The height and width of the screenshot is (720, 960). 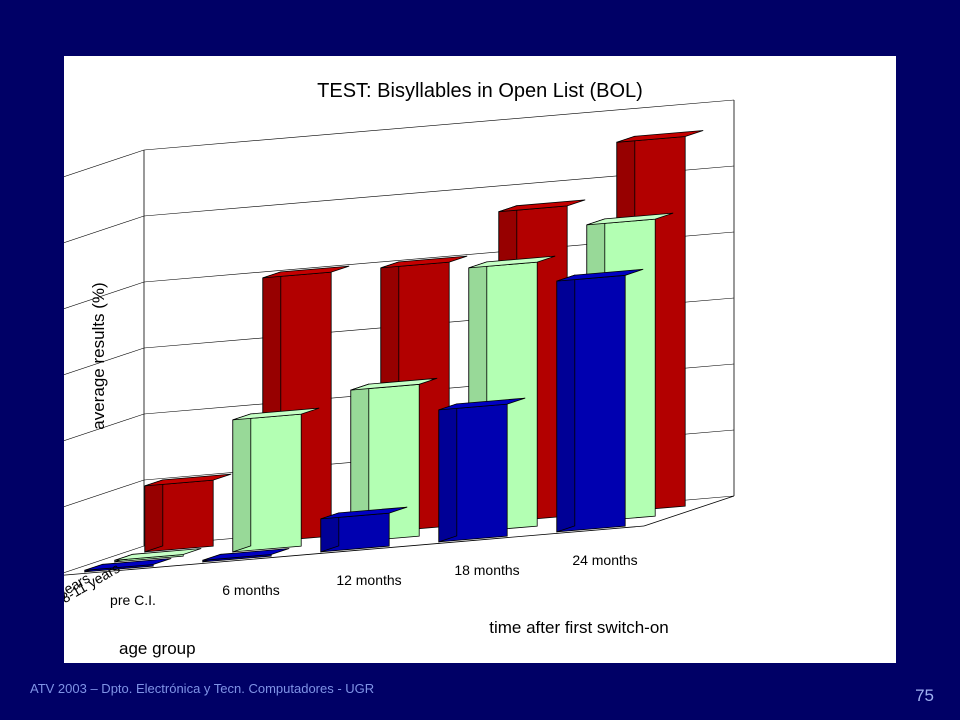 I want to click on y-axis-label: average results (%), so click(x=98, y=355).